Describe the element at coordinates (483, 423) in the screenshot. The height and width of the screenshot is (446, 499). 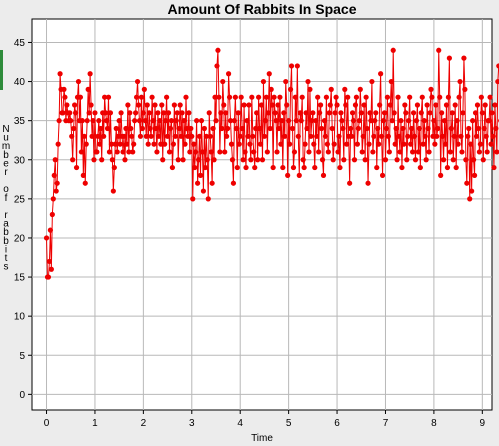
I see `x-tick-label: 9` at that location.